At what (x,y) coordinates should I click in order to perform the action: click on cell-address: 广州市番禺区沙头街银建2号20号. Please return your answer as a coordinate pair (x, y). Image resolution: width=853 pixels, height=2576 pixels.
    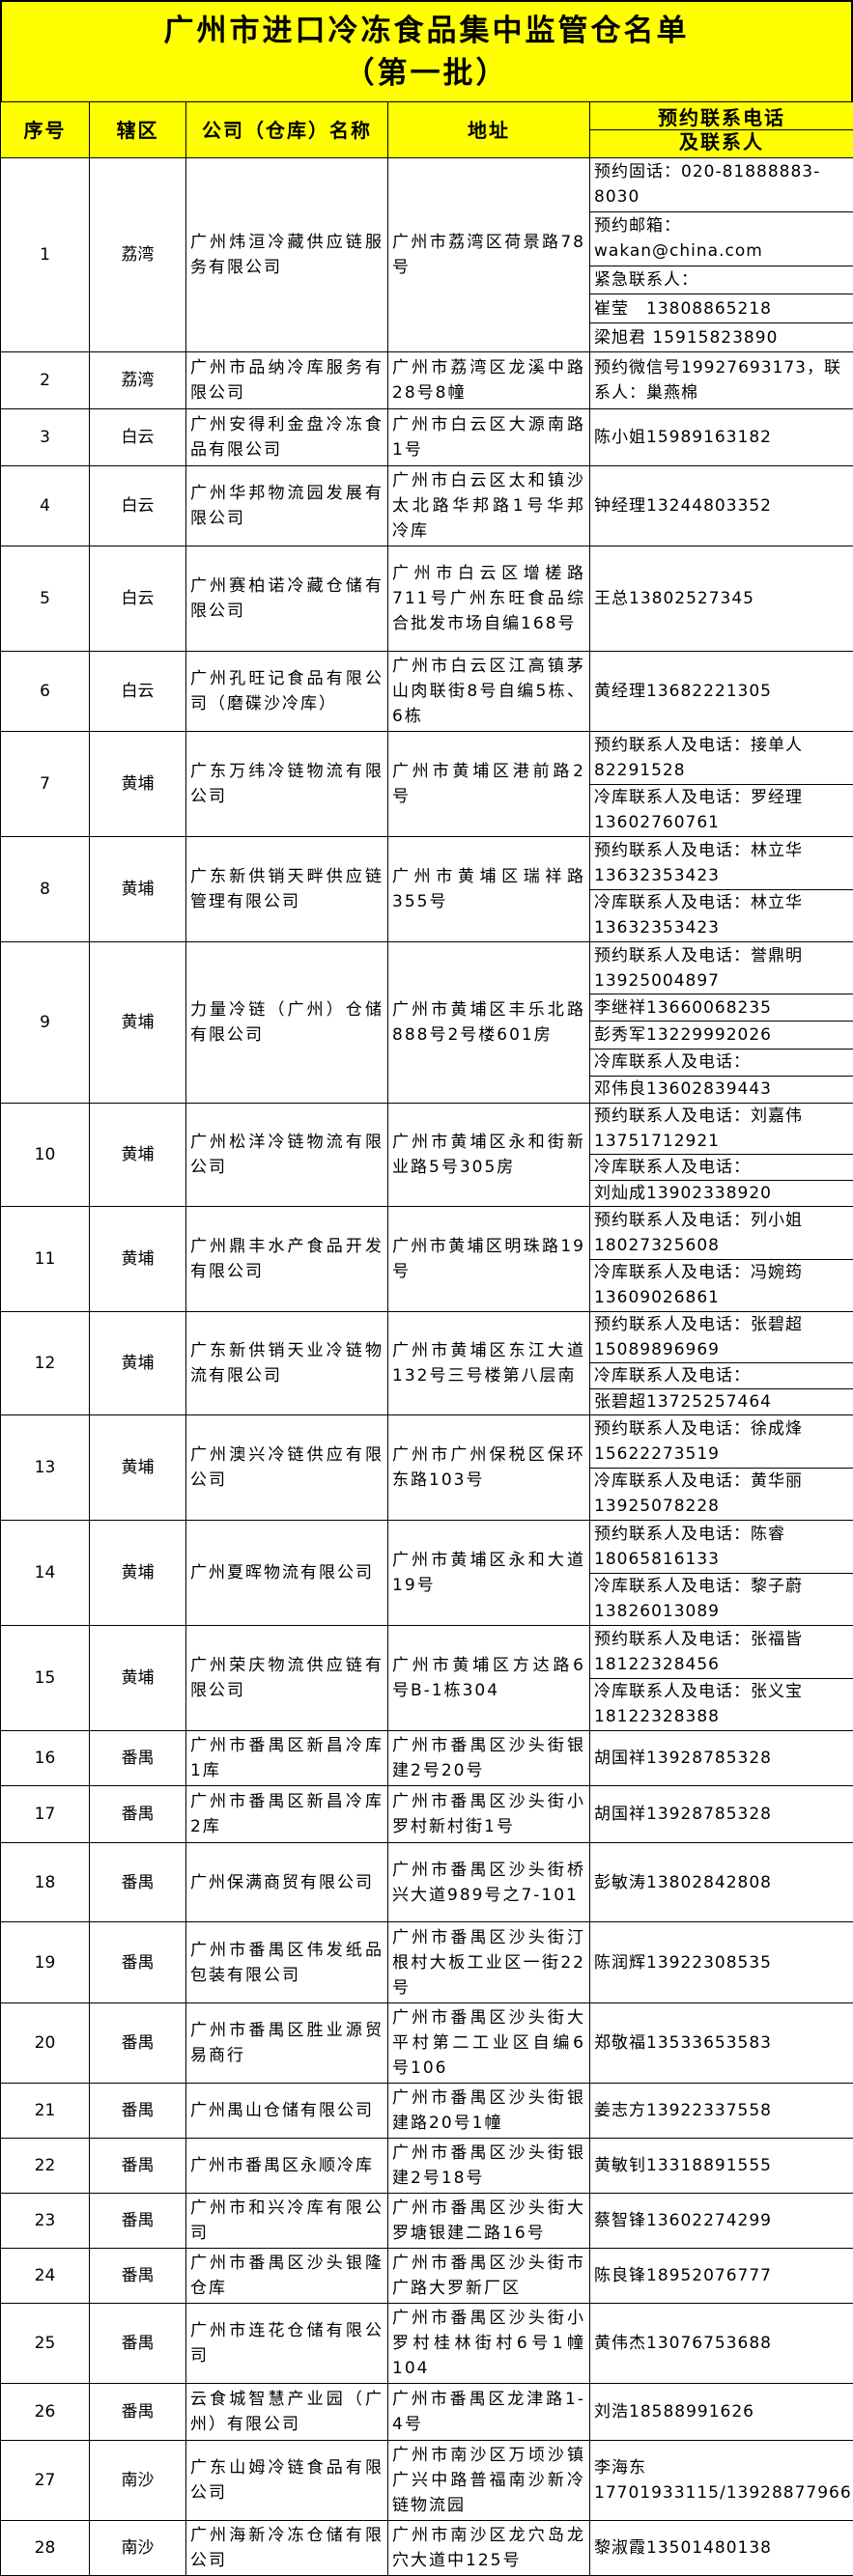
    Looking at the image, I should click on (489, 1759).